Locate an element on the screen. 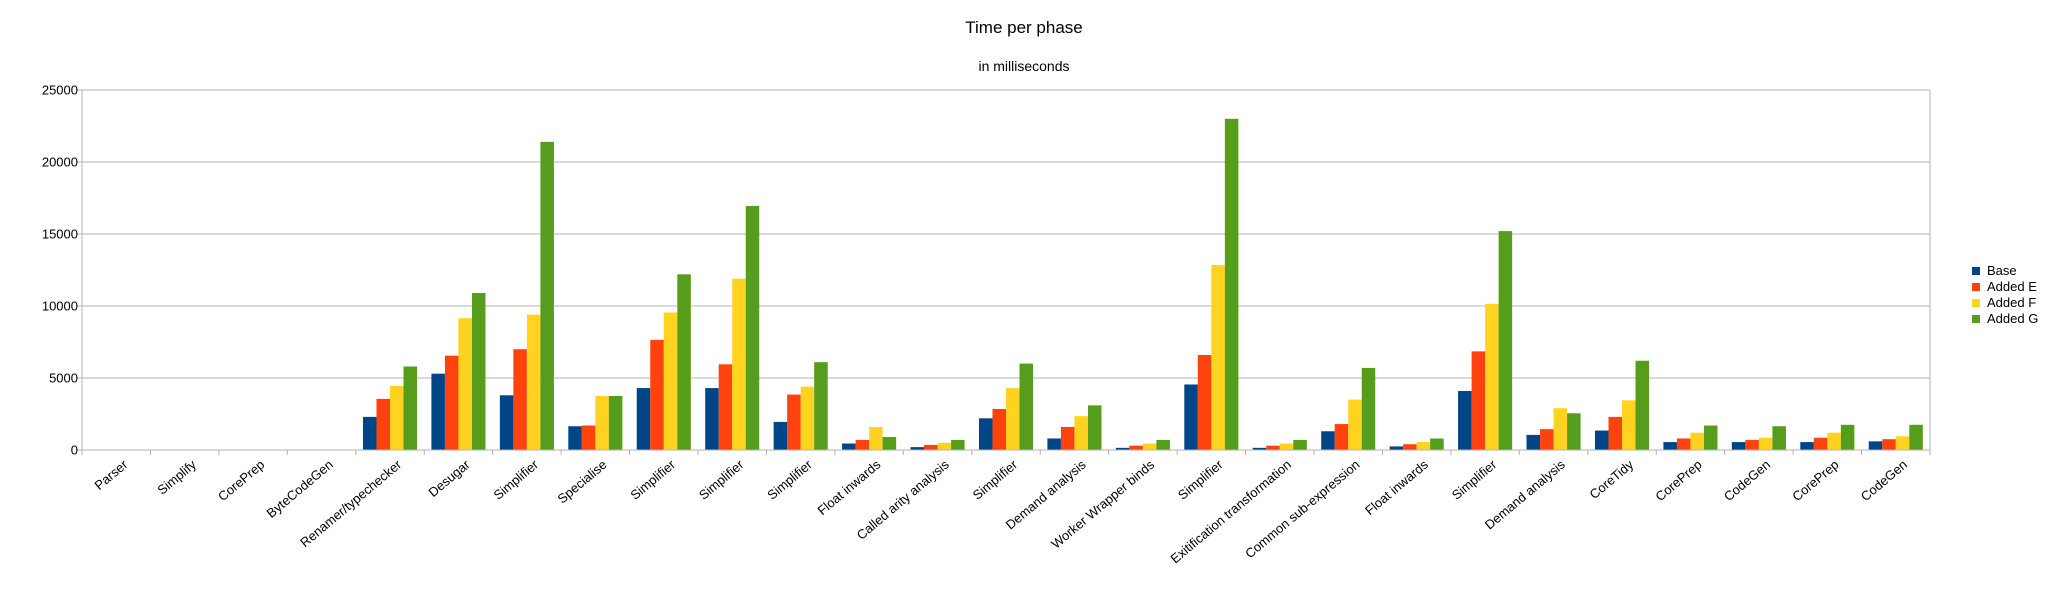 The width and height of the screenshot is (2048, 596). y-tick-label: 10000 is located at coordinates (60, 306).